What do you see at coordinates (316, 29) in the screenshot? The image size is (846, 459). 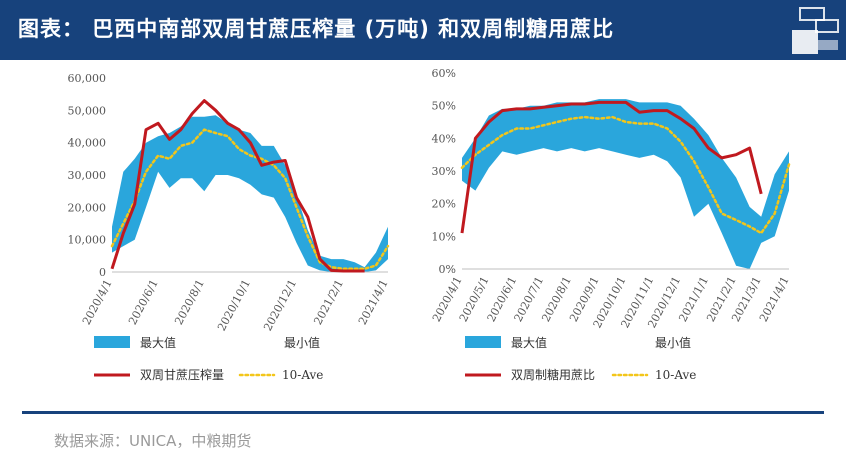 I see `page-title: 图表： 巴西中南部双周甘蔗压榨量 (万吨) 和双周制糖用蔗比` at bounding box center [316, 29].